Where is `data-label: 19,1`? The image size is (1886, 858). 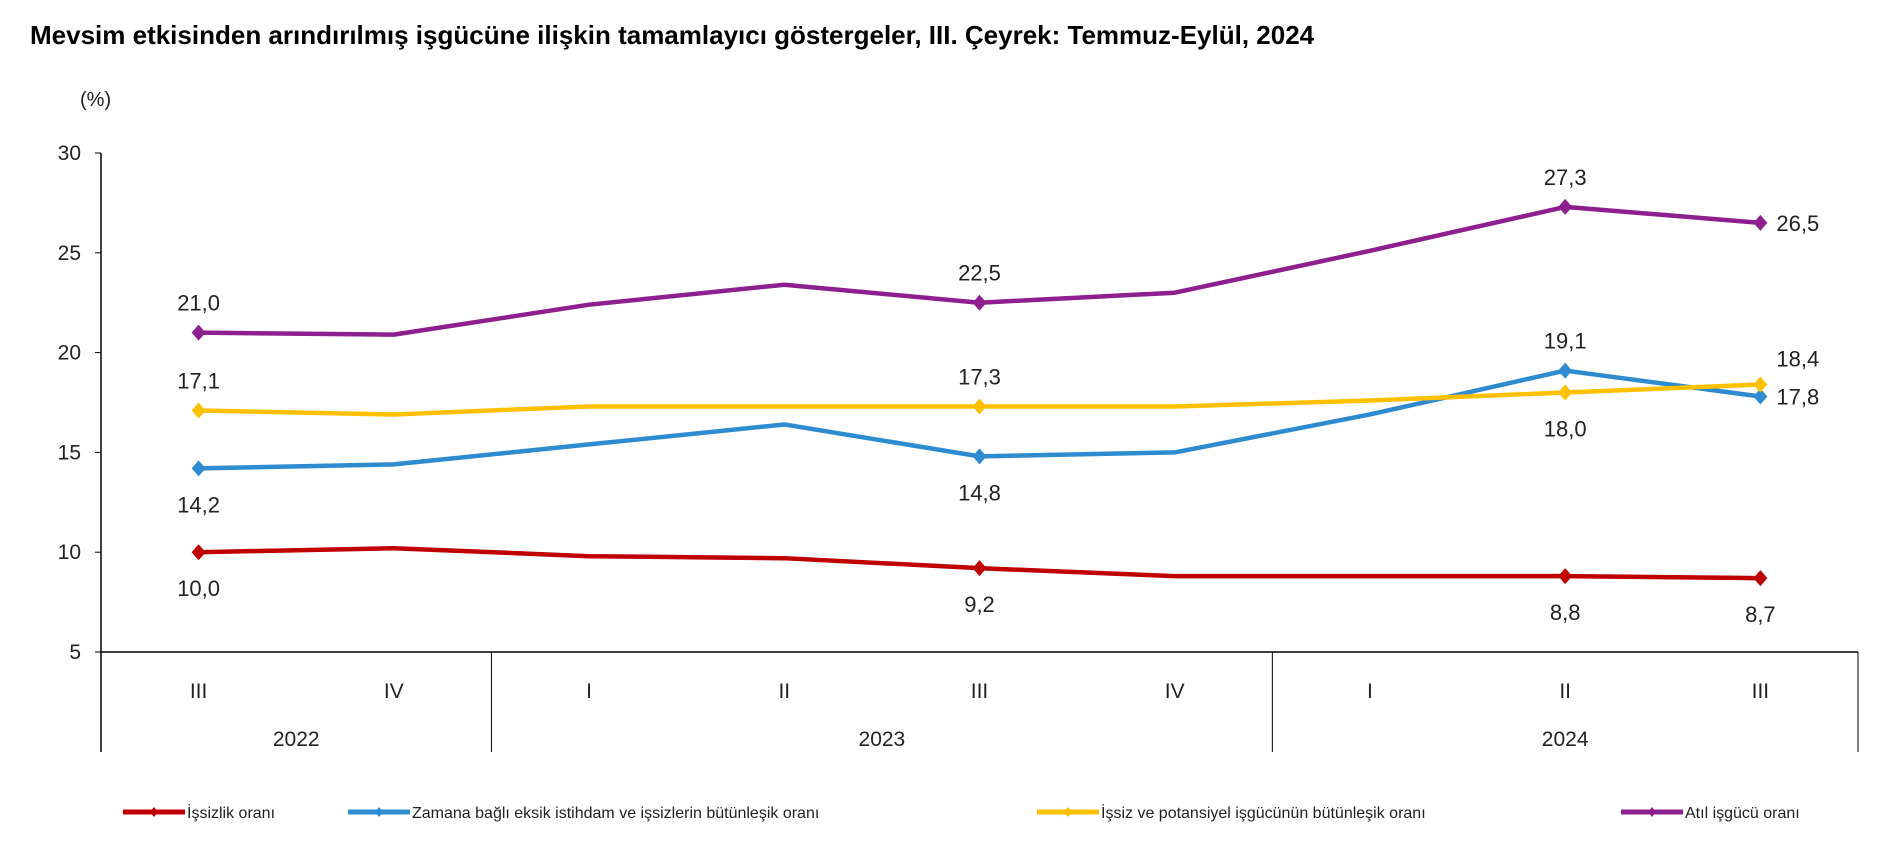 data-label: 19,1 is located at coordinates (1565, 341).